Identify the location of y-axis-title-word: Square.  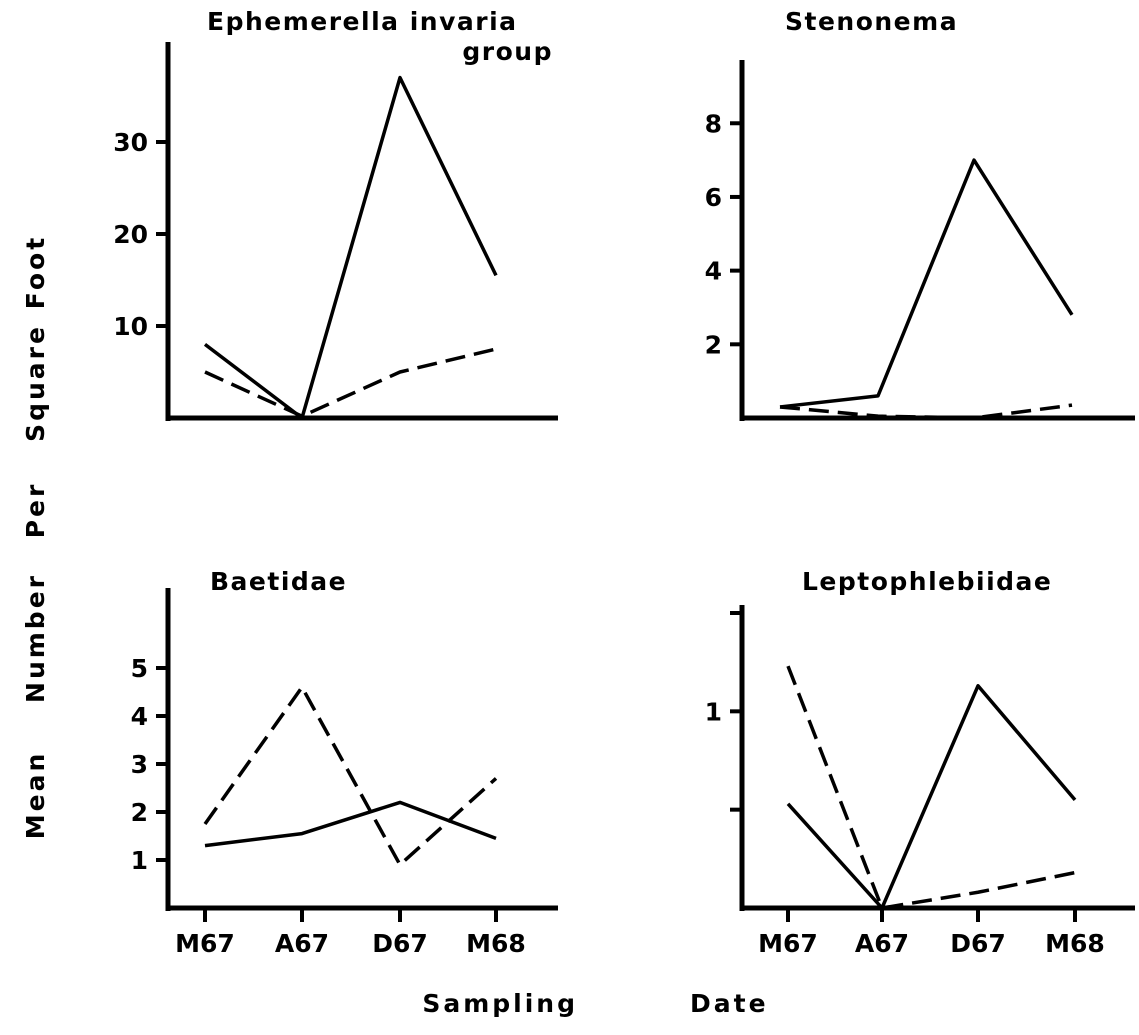
(35, 383).